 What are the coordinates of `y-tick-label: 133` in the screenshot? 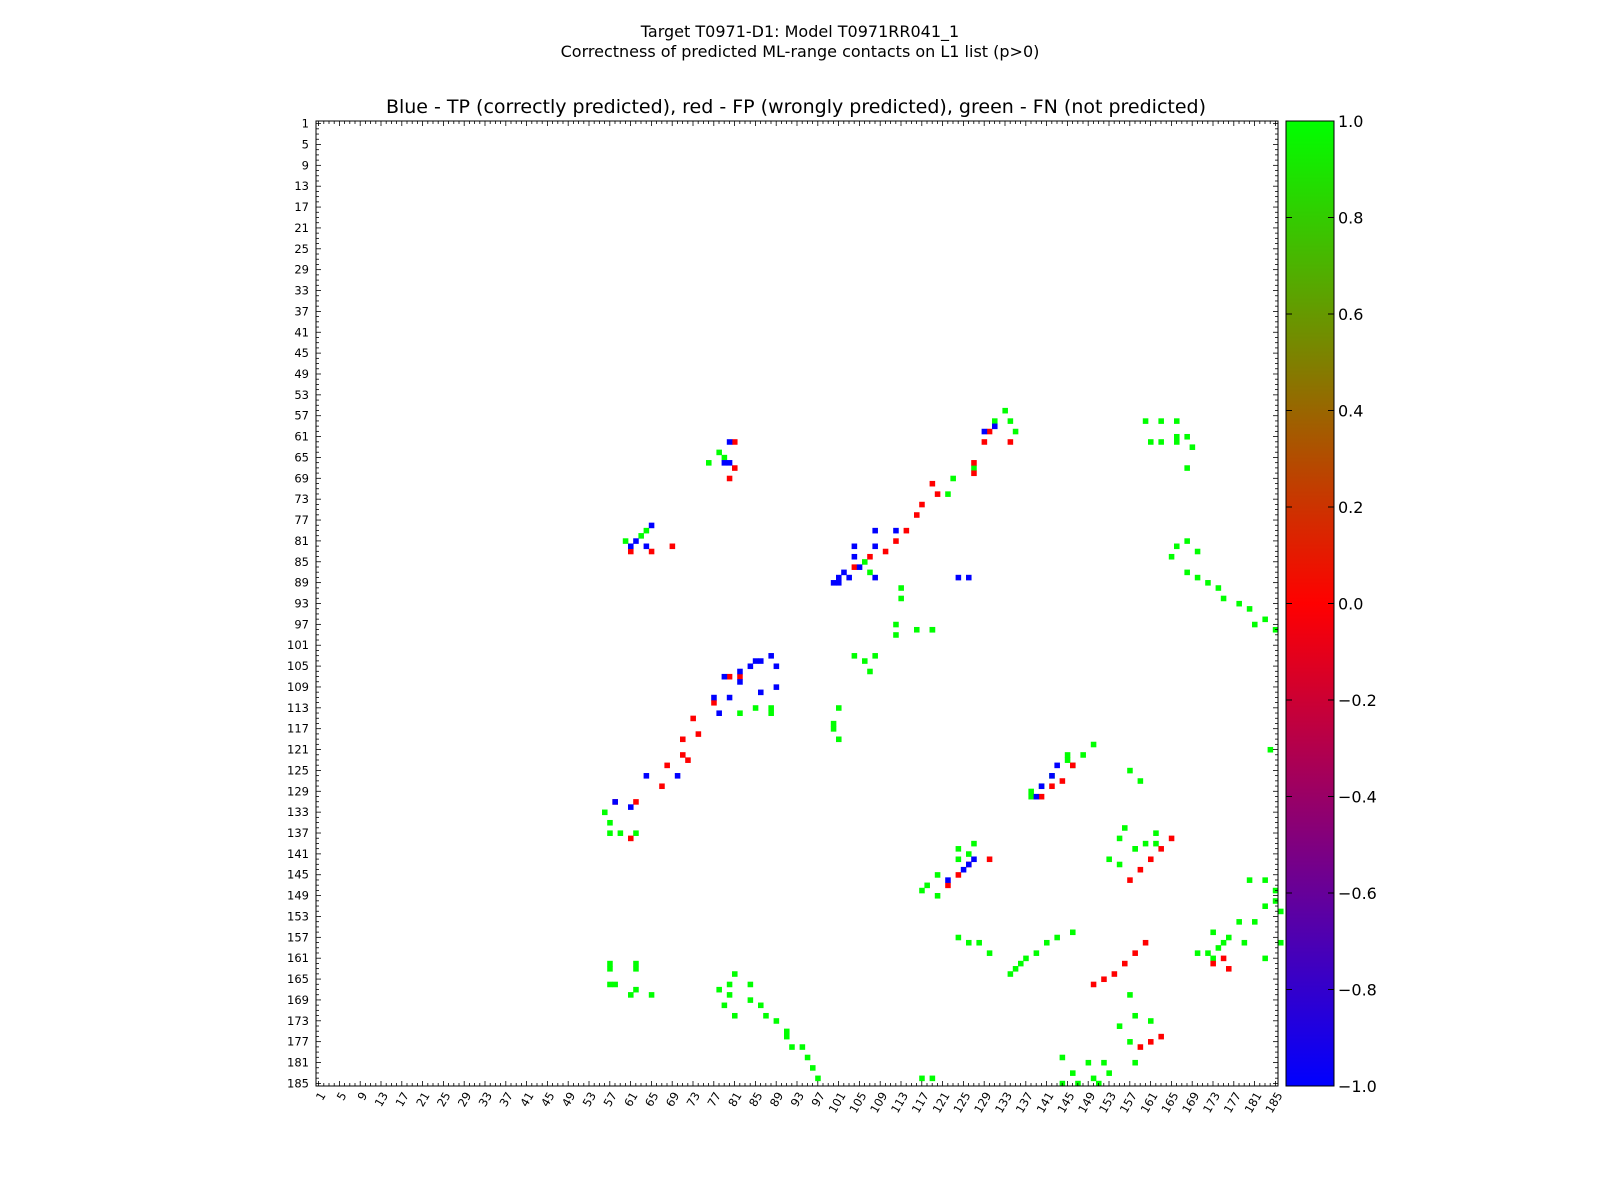 It's located at (298, 812).